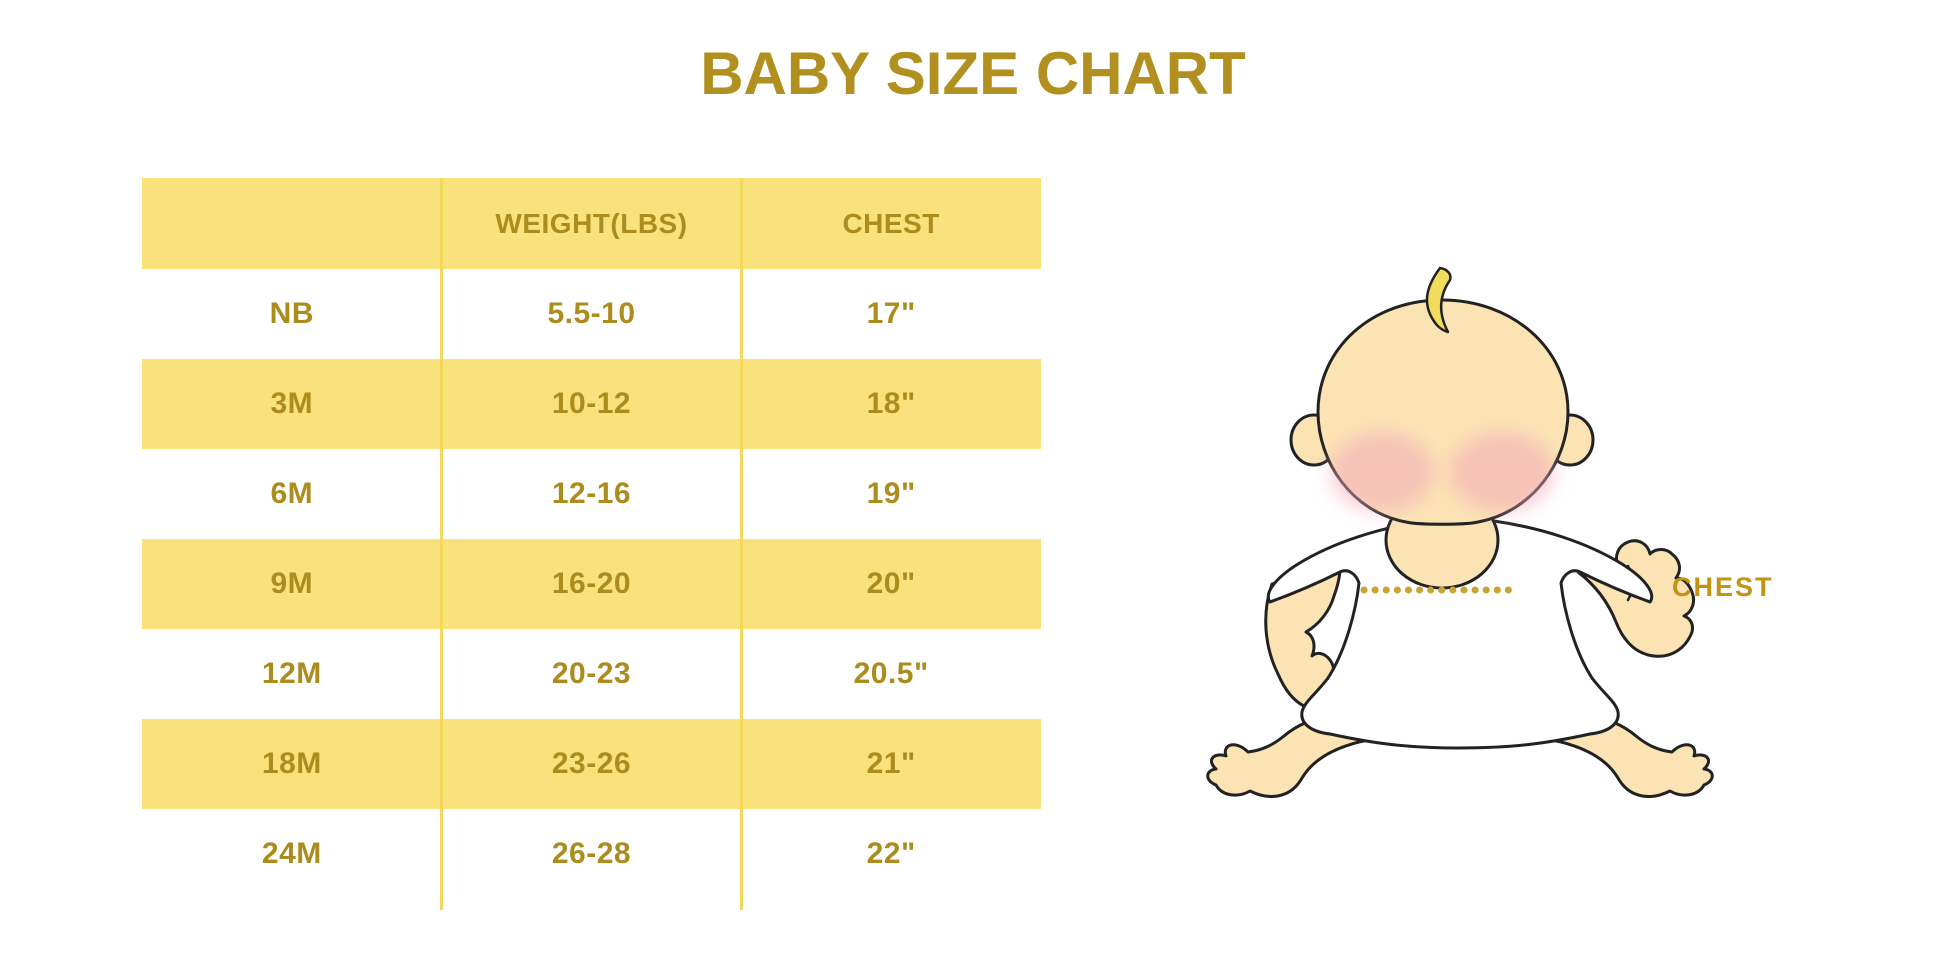 This screenshot has height=973, width=1946. Describe the element at coordinates (973, 73) in the screenshot. I see `page-title: BABY SIZE CHART` at that location.